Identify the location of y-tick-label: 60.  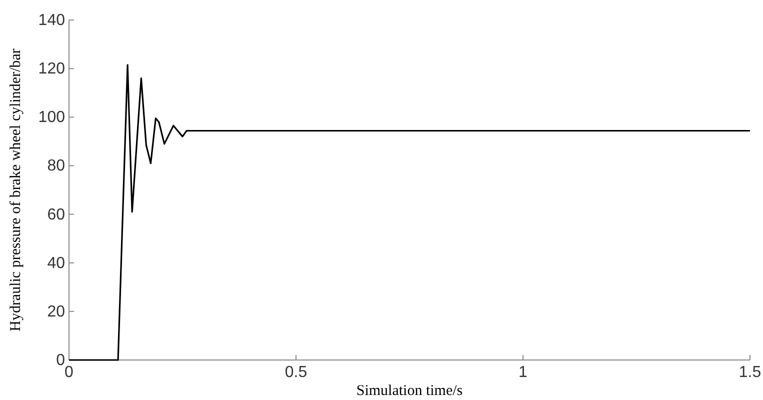
(56, 215).